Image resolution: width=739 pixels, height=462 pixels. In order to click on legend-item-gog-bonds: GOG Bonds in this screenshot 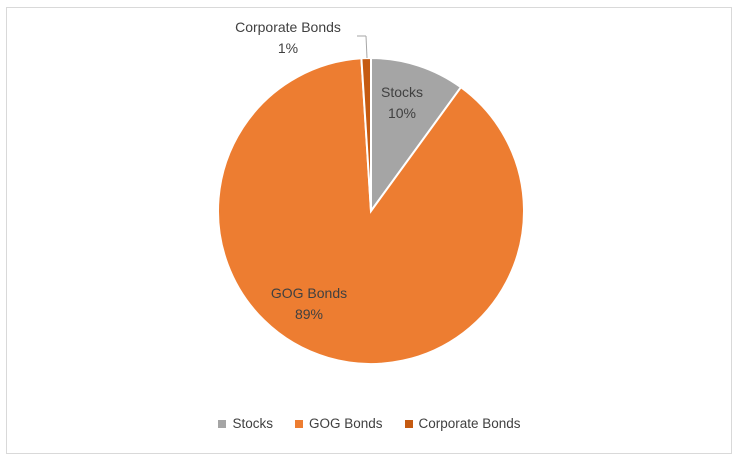, I will do `click(338, 423)`.